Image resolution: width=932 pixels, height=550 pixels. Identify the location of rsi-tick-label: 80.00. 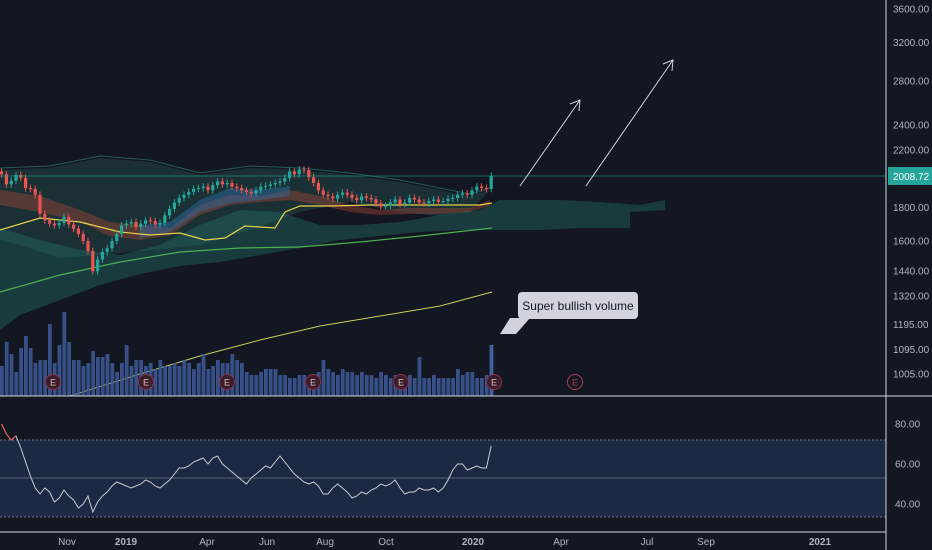
(907, 425).